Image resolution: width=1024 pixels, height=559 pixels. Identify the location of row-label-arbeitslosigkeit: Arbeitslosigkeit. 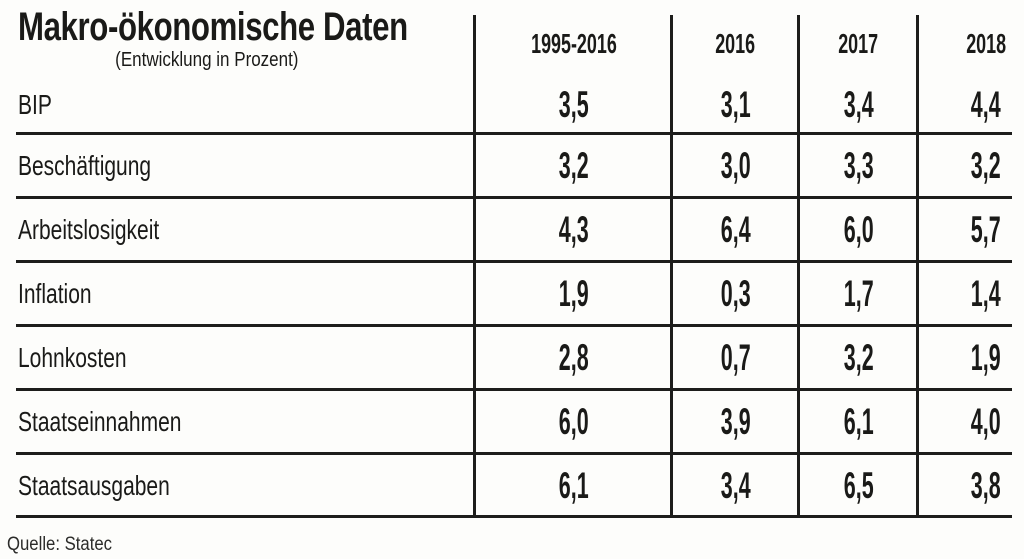
(89, 229).